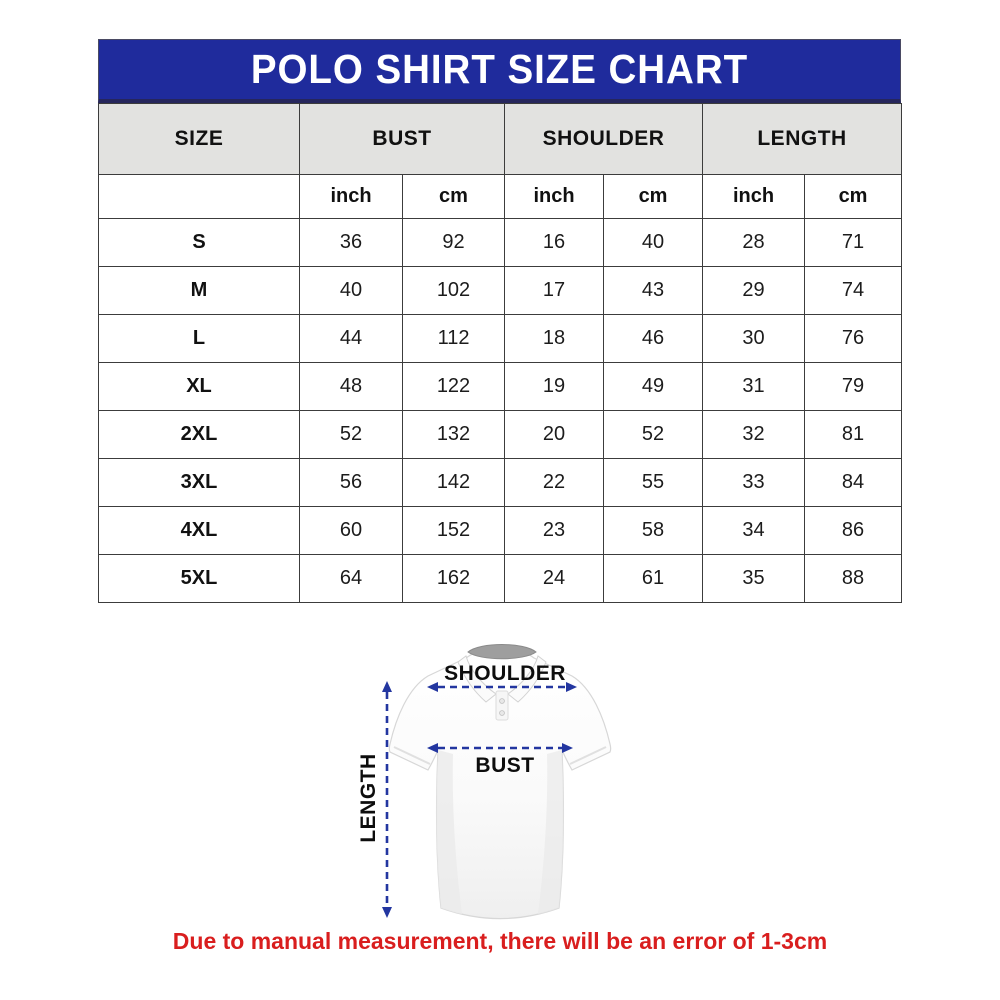  What do you see at coordinates (653, 338) in the screenshot?
I see `value-cell: 46` at bounding box center [653, 338].